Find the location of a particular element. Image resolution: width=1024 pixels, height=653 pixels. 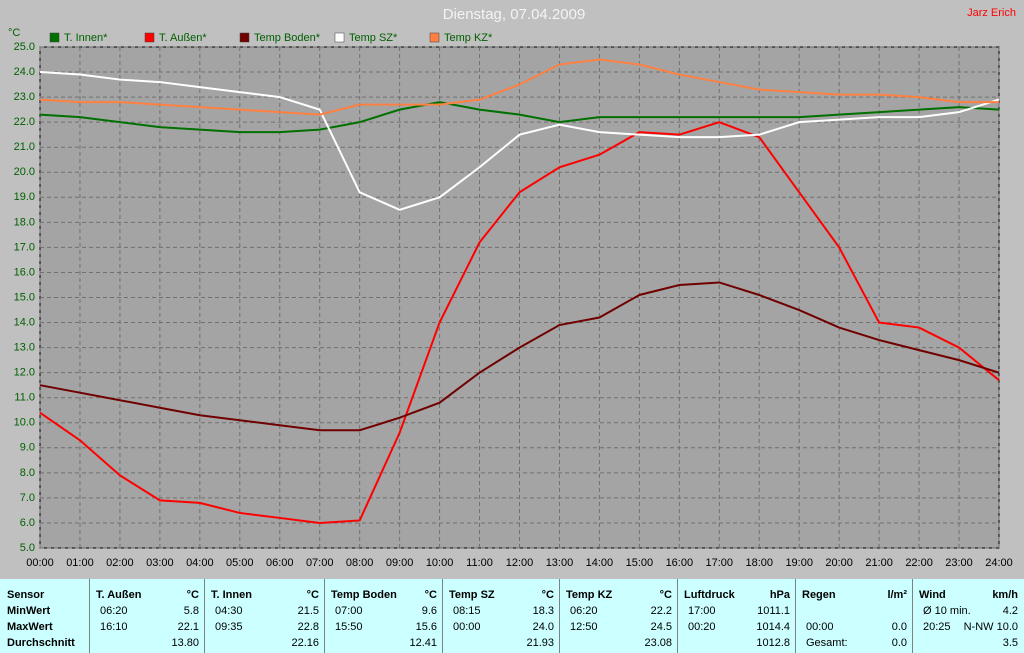

x-tick-label: 05:00 is located at coordinates (240, 563).